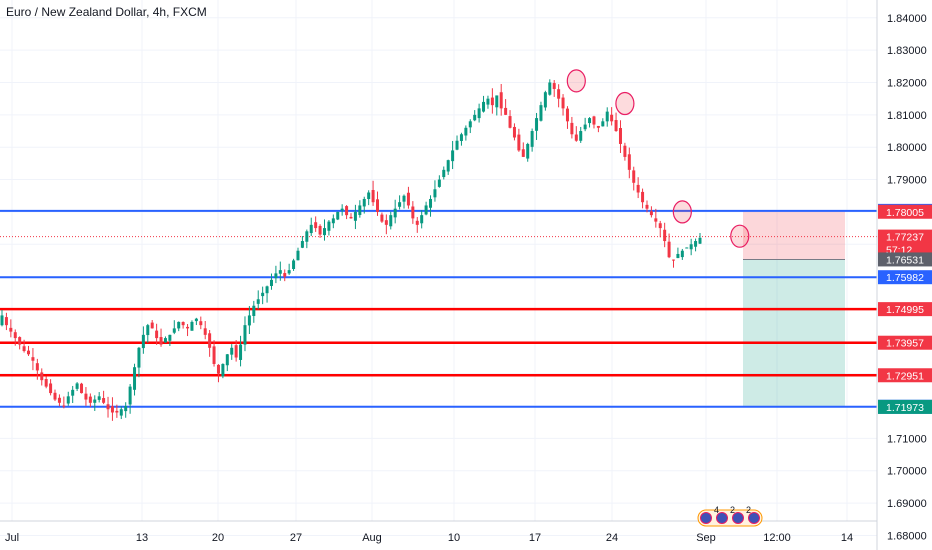 The width and height of the screenshot is (932, 550). What do you see at coordinates (612, 538) in the screenshot?
I see `time-tick-label: 24` at bounding box center [612, 538].